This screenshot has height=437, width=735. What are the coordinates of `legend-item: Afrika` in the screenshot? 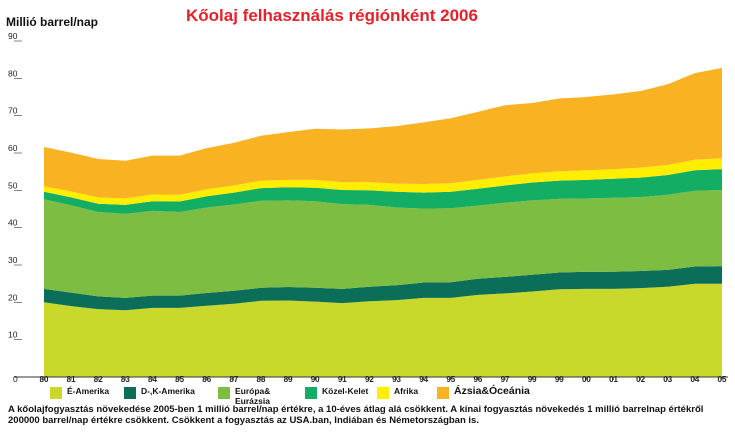 It's located at (397, 392).